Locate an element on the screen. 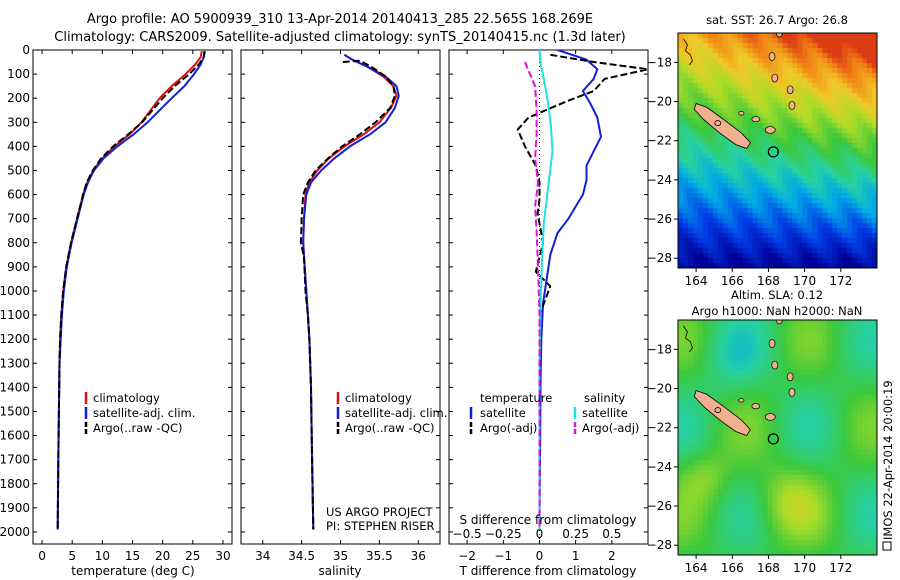 The width and height of the screenshot is (900, 580). island-loyalty is located at coordinates (741, 113).